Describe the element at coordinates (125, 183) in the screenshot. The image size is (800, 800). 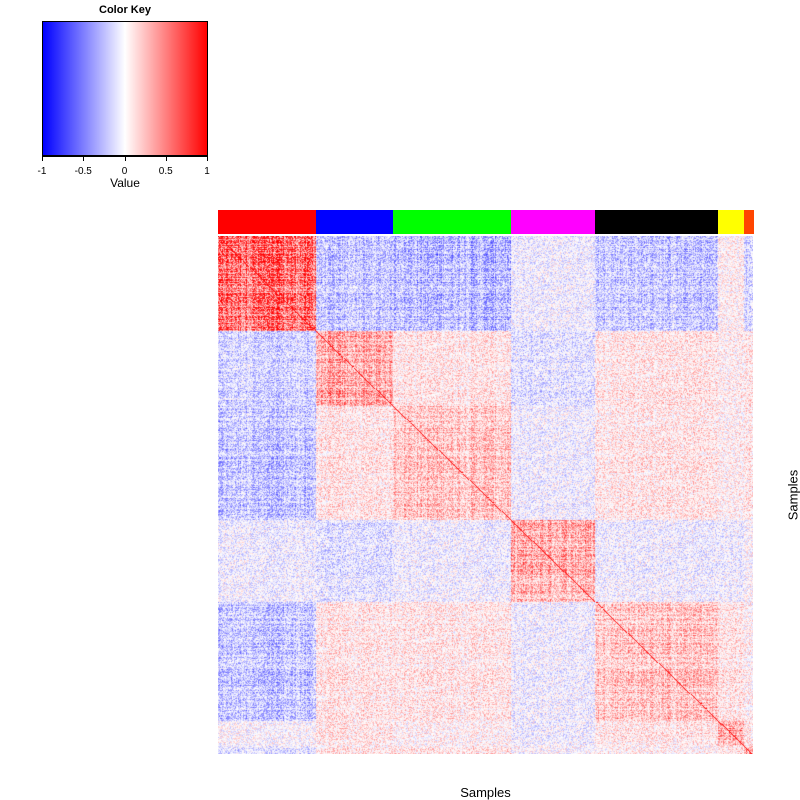
I see `color-key-xlabel: Value` at that location.